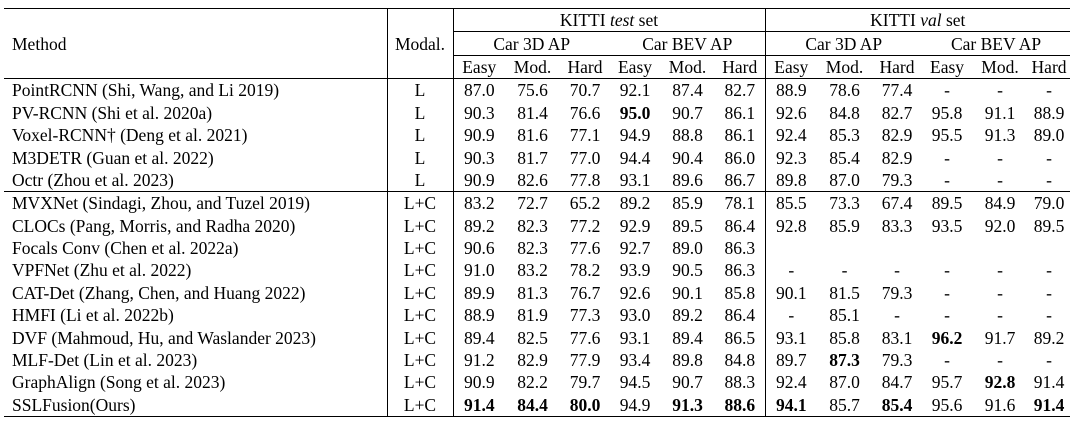 The height and width of the screenshot is (437, 1075). Describe the element at coordinates (585, 382) in the screenshot. I see `ap-value-cell: 79.7` at that location.